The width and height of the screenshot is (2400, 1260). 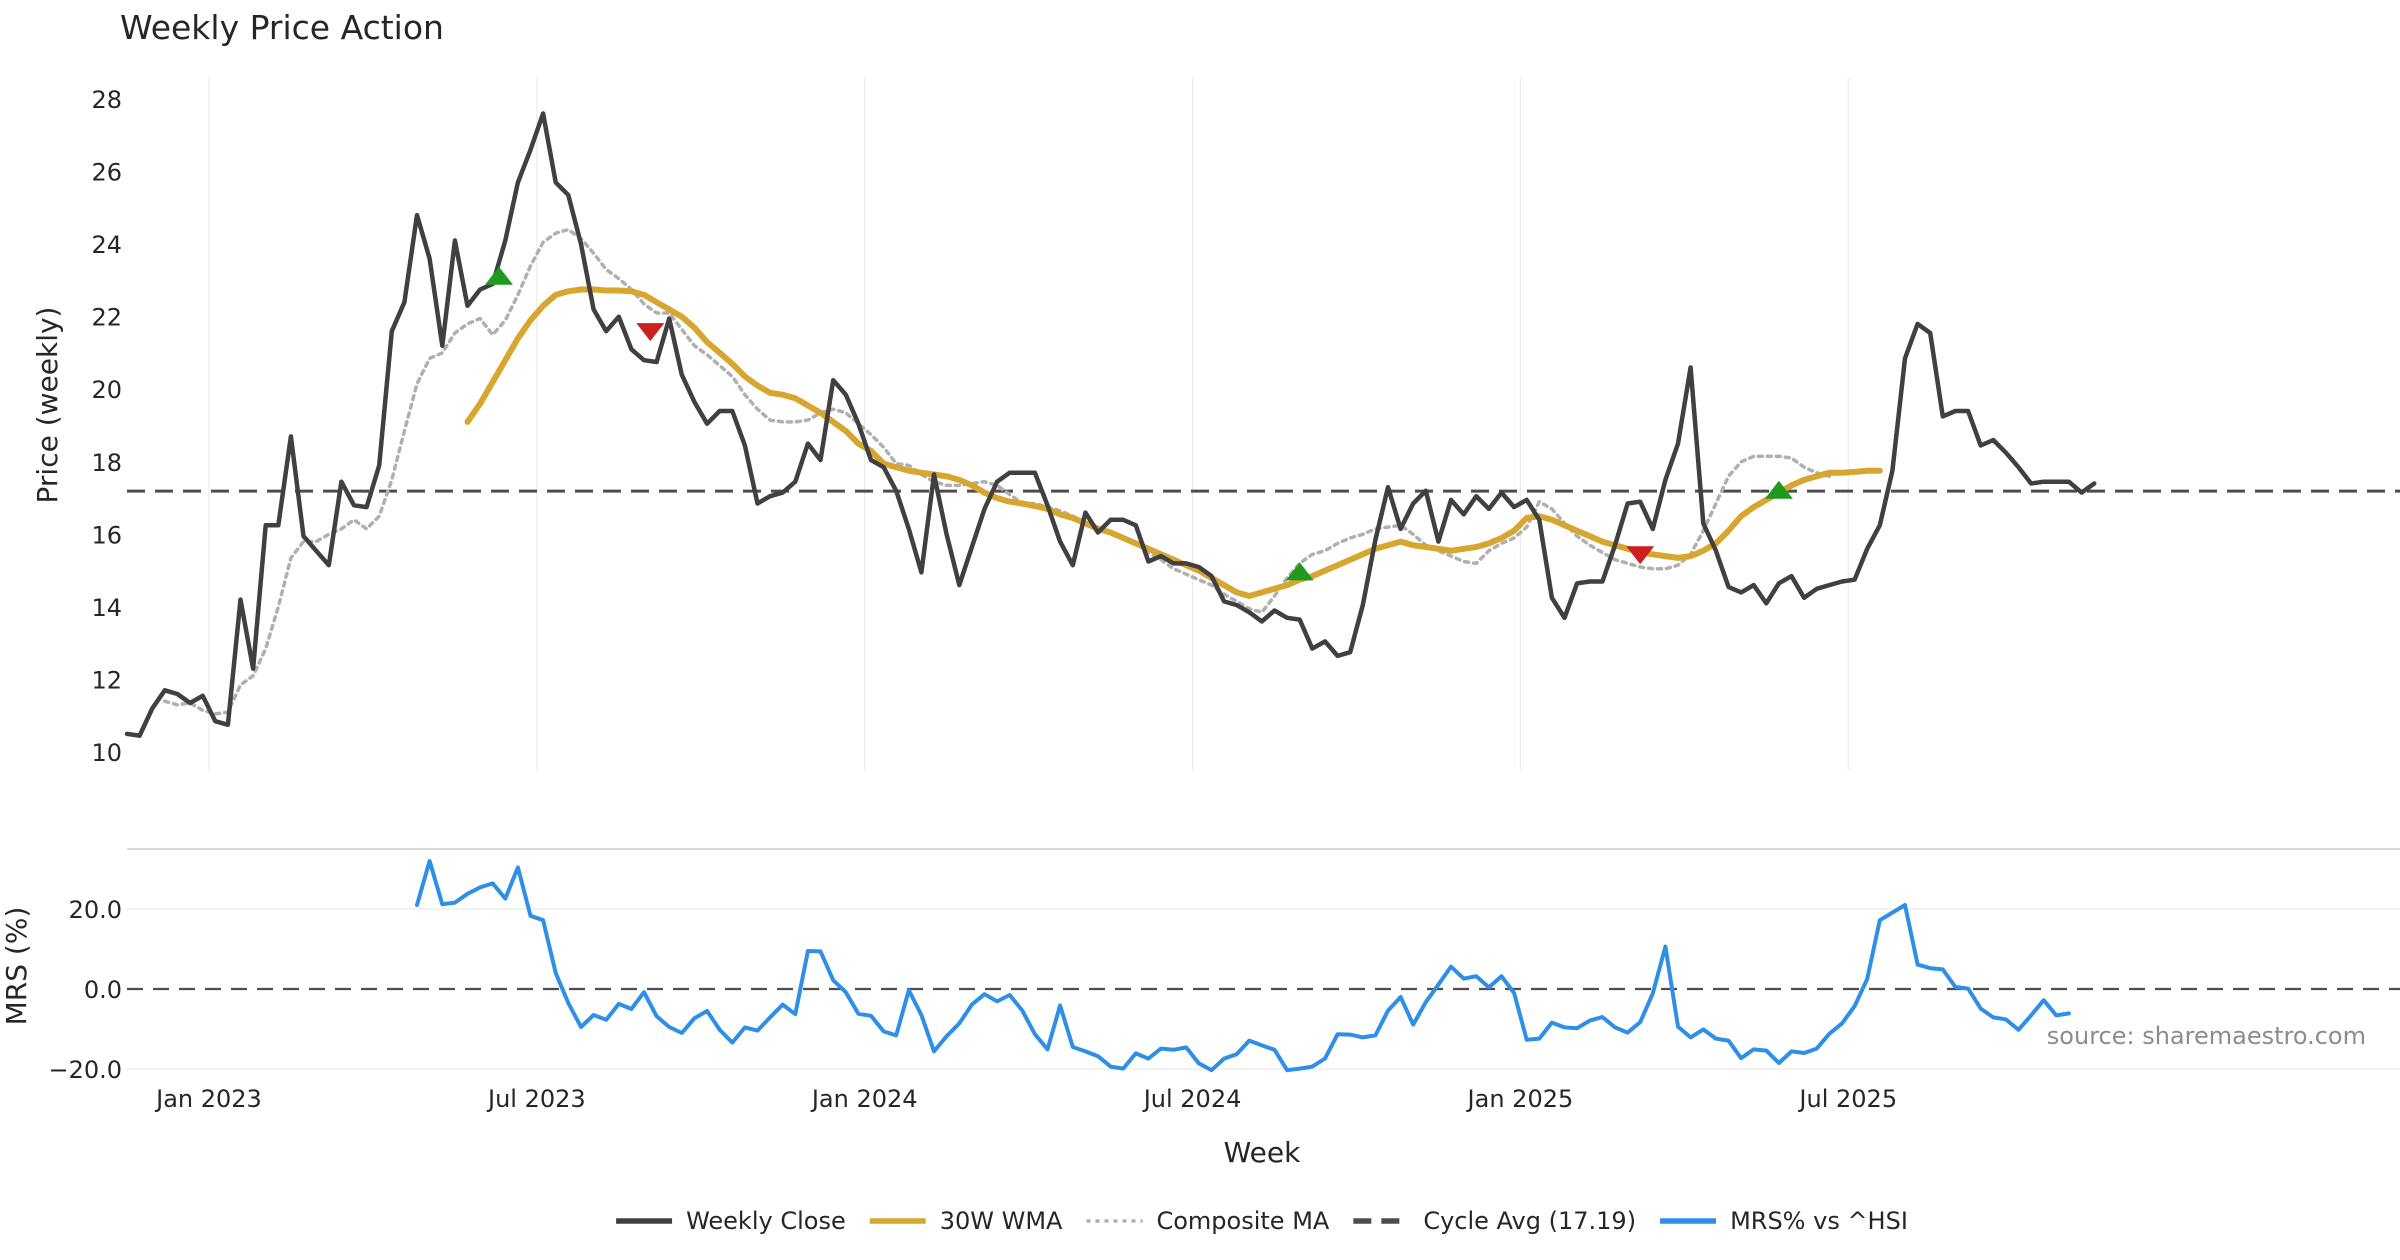 What do you see at coordinates (106, 680) in the screenshot?
I see `price-y-tick-12: 12` at bounding box center [106, 680].